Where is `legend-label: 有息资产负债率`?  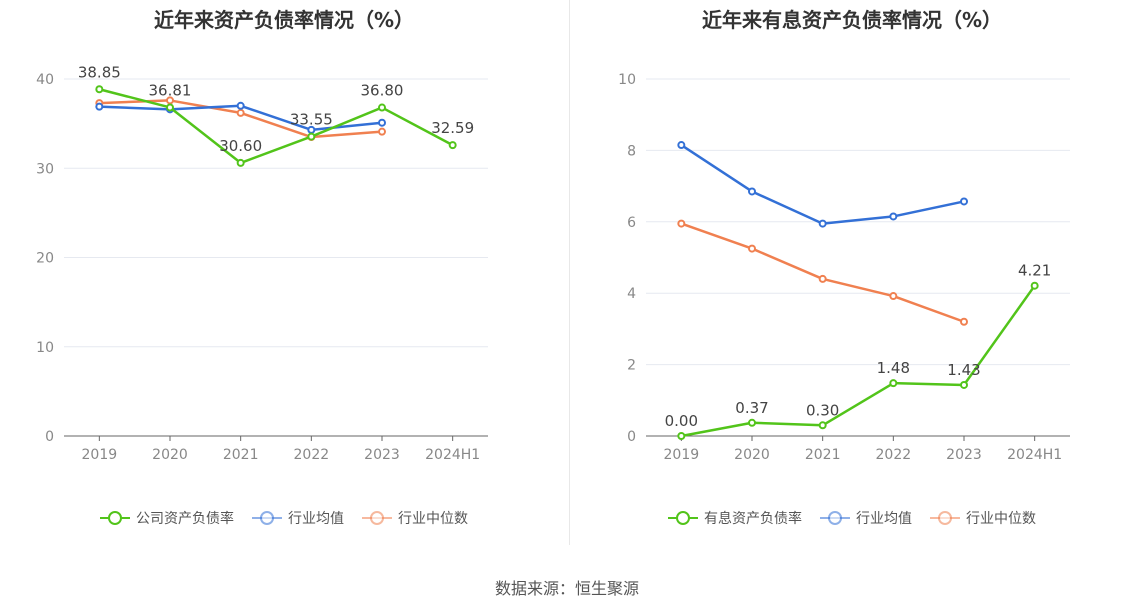
legend-label: 有息资产负债率 is located at coordinates (753, 519).